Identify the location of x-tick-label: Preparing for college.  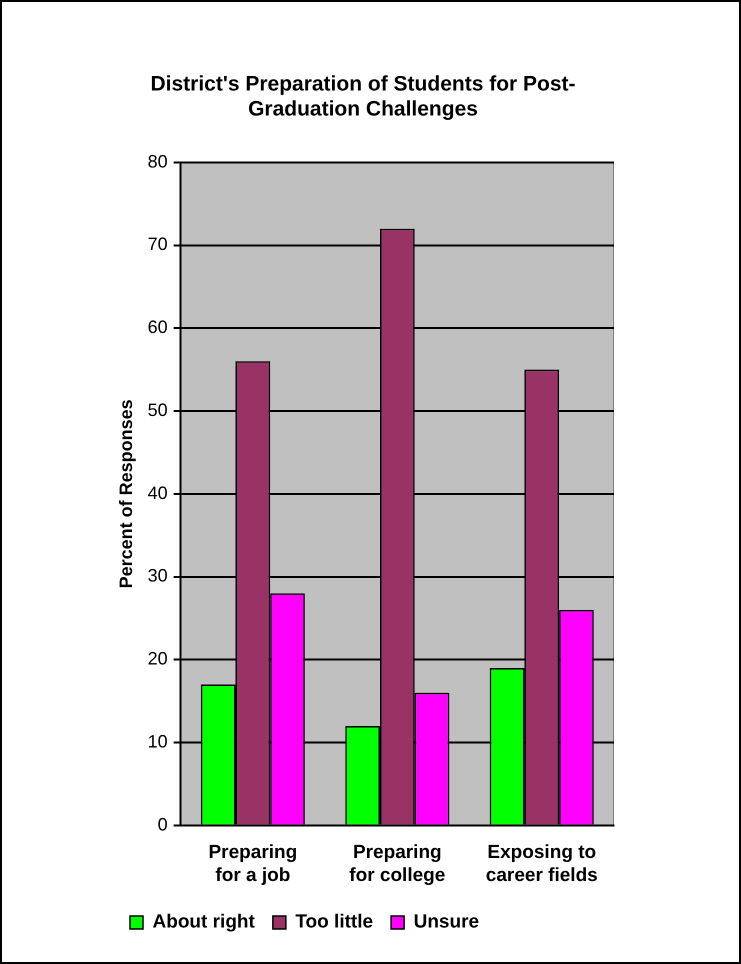
(397, 864).